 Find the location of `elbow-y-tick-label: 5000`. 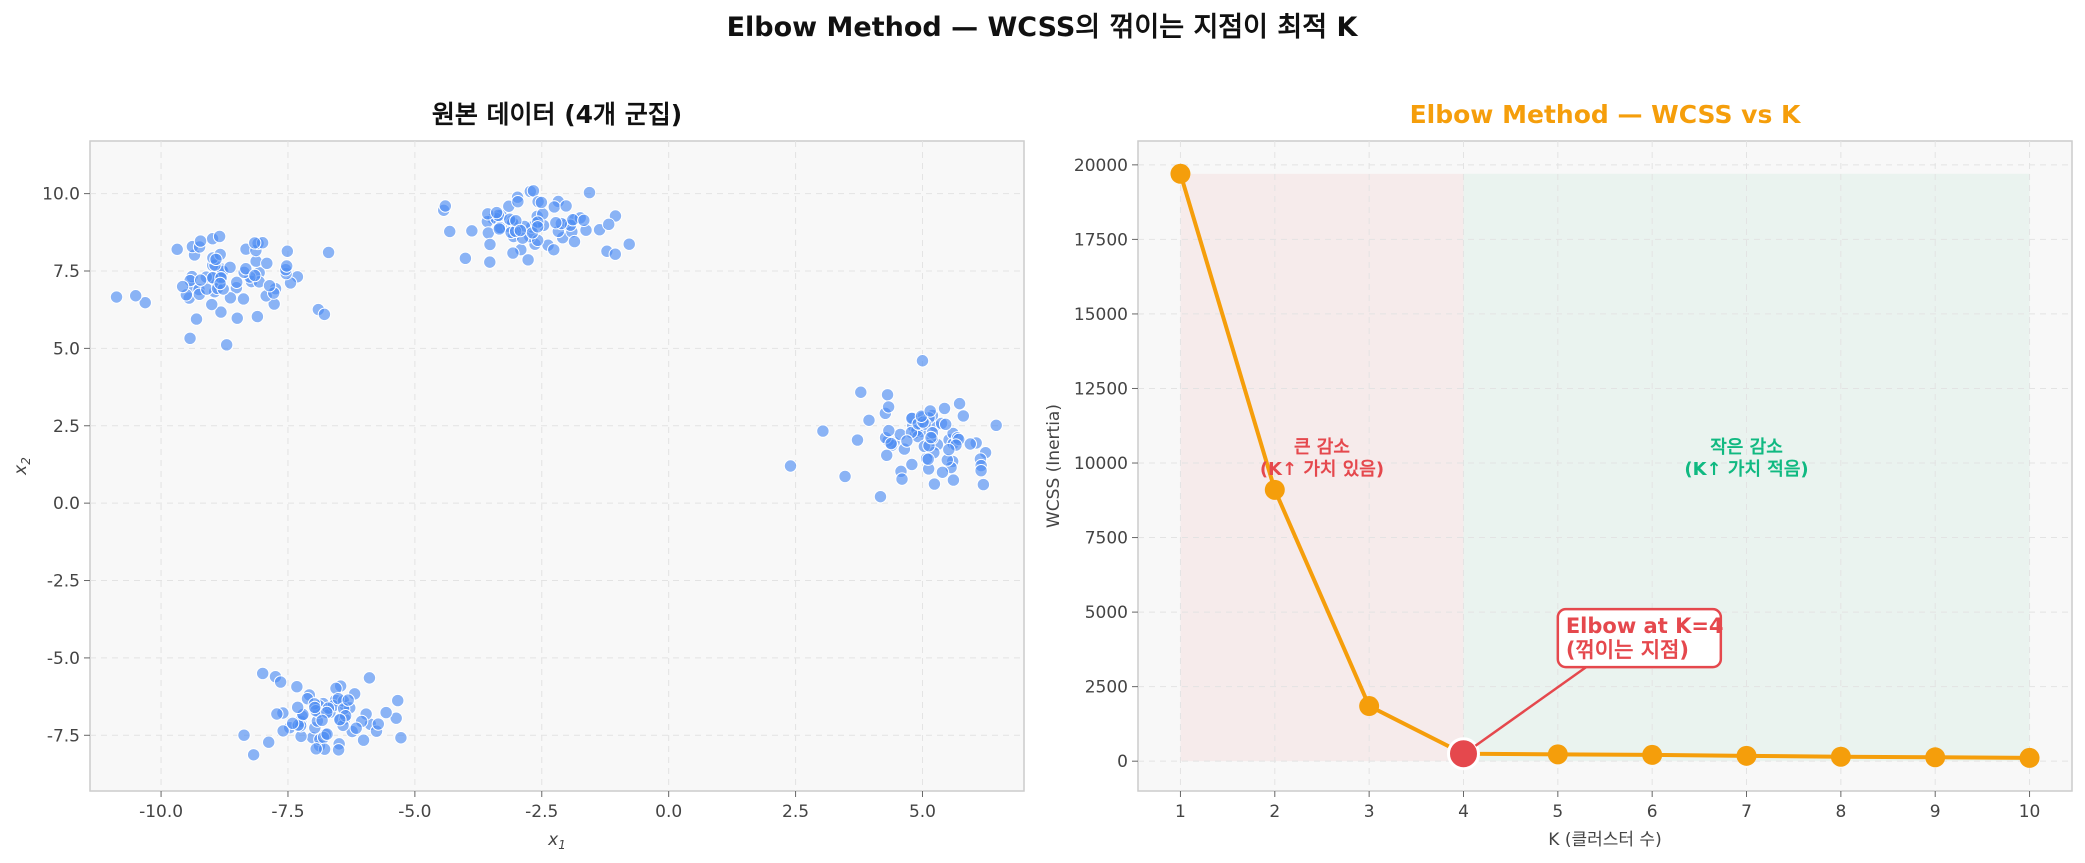

elbow-y-tick-label: 5000 is located at coordinates (1106, 613).